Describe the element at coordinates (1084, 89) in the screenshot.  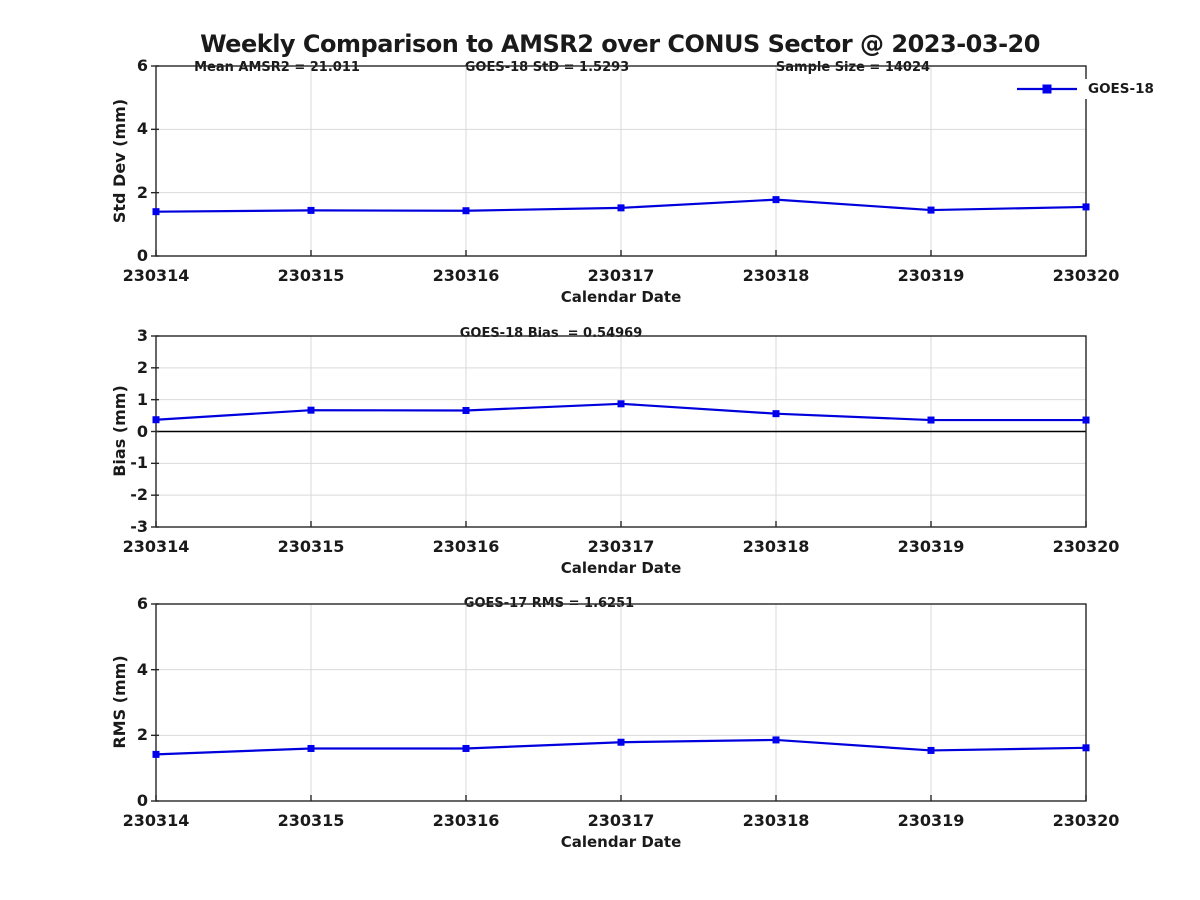
I see `legend: GOES-18` at that location.